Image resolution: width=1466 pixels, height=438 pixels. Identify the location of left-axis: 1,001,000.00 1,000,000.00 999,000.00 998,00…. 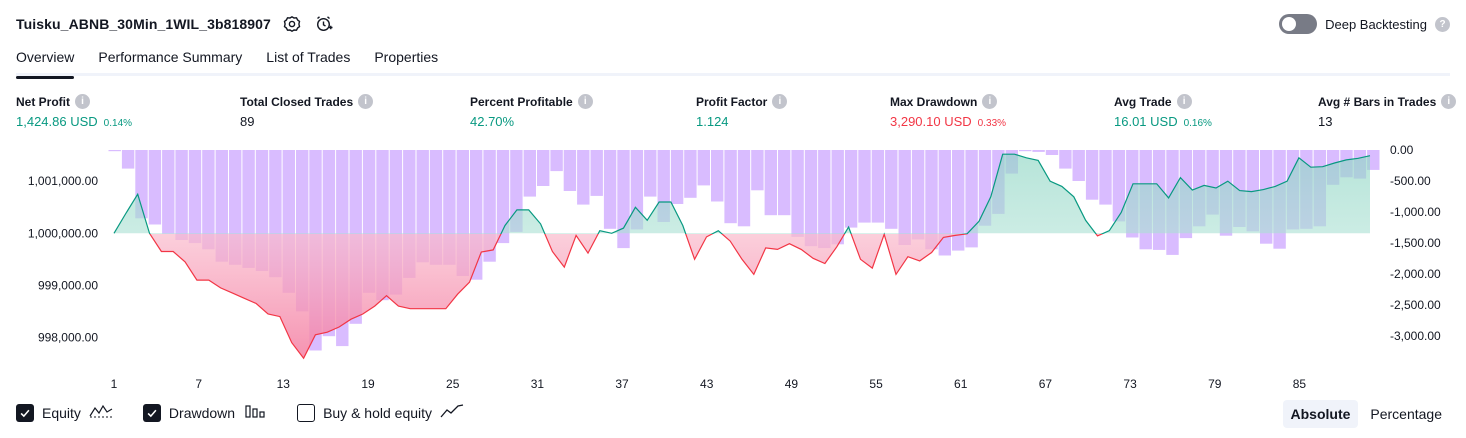
(63, 259).